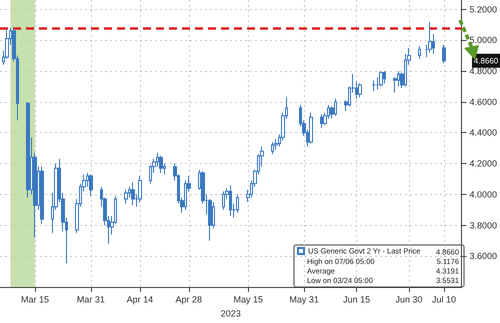 The height and width of the screenshot is (323, 500). What do you see at coordinates (444, 299) in the screenshot?
I see `x-tick-label: Jul 10` at bounding box center [444, 299].